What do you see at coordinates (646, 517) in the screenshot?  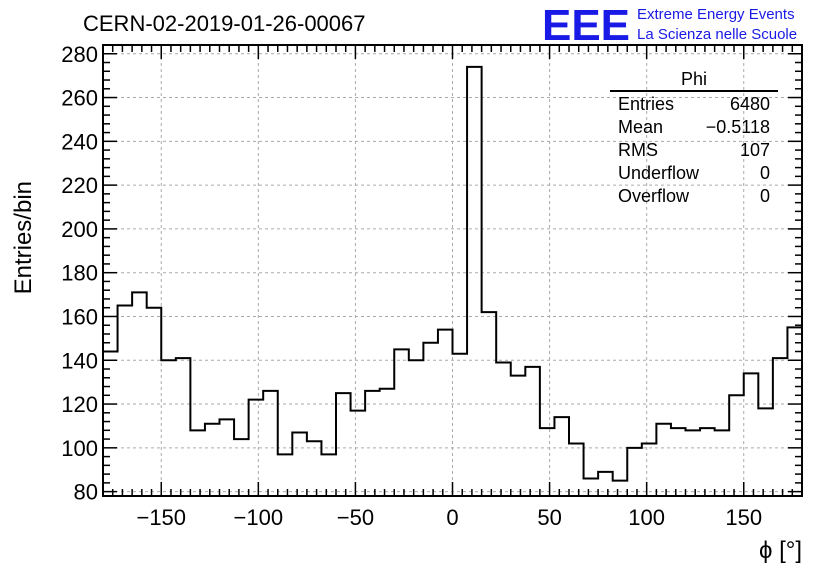 I see `x-tick-label: 100` at bounding box center [646, 517].